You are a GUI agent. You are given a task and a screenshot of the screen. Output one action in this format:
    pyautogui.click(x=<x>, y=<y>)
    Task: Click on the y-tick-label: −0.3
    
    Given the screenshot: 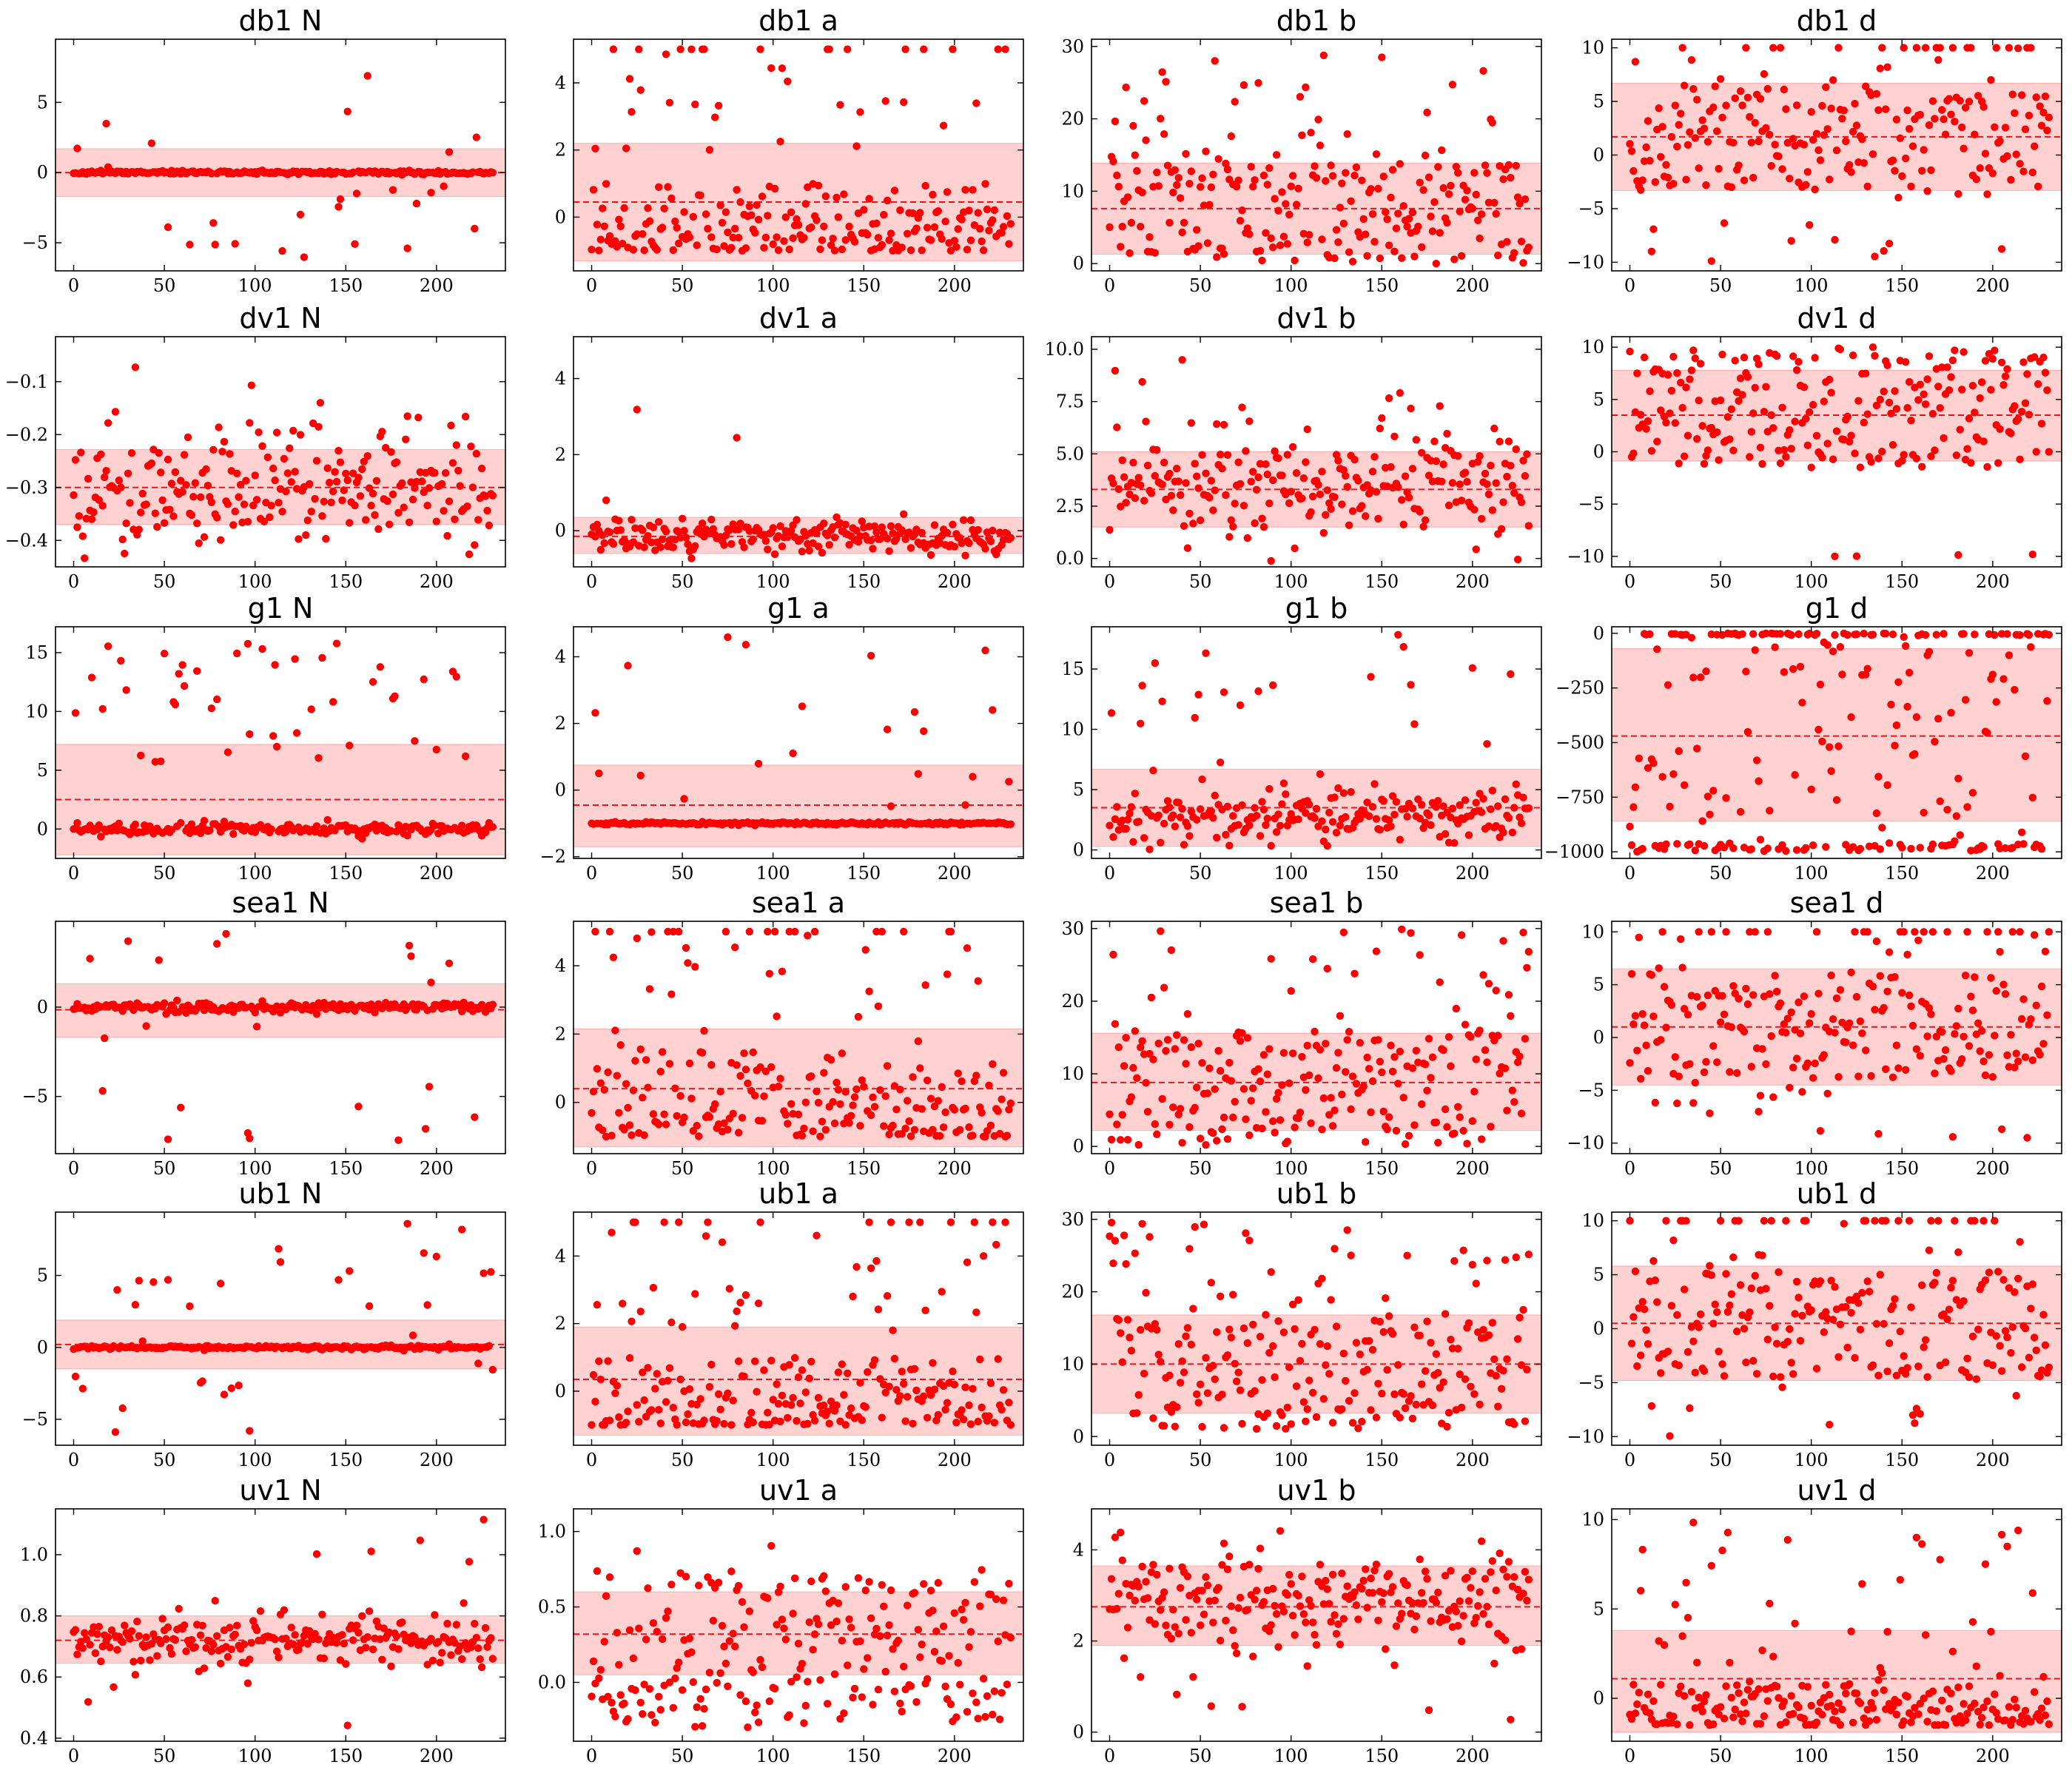 What is the action you would take?
    pyautogui.click(x=26, y=487)
    